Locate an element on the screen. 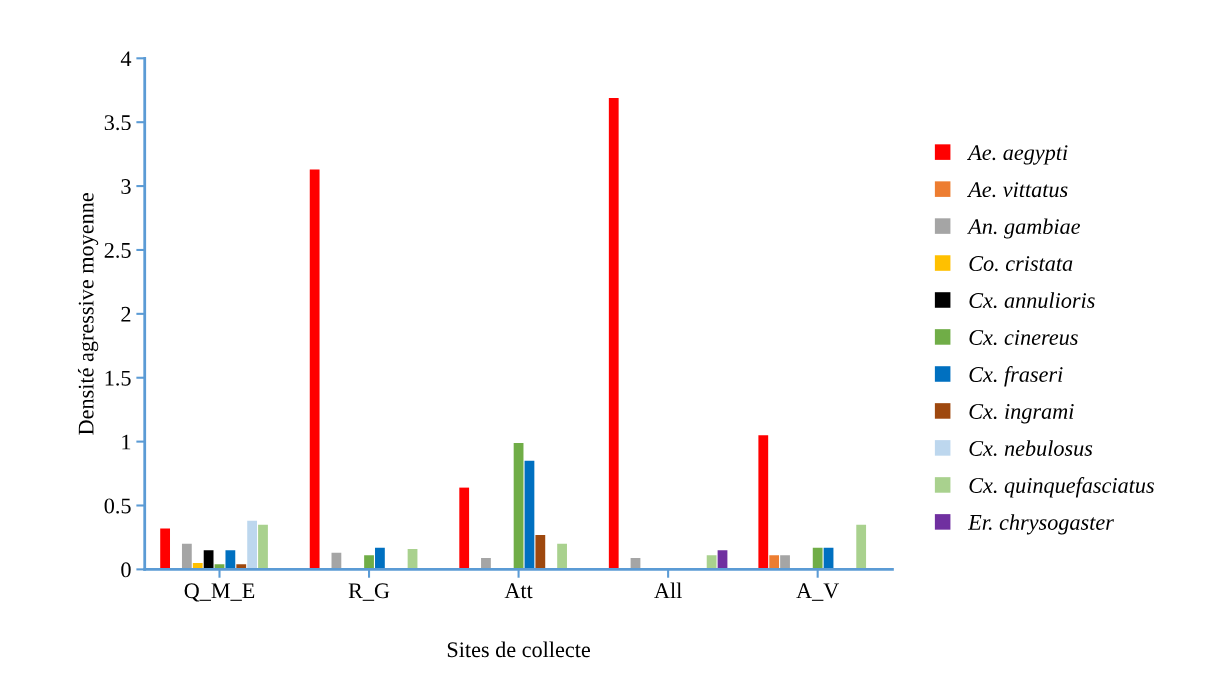 This screenshot has height=686, width=1206. y-tick-label: 0 is located at coordinates (126, 570).